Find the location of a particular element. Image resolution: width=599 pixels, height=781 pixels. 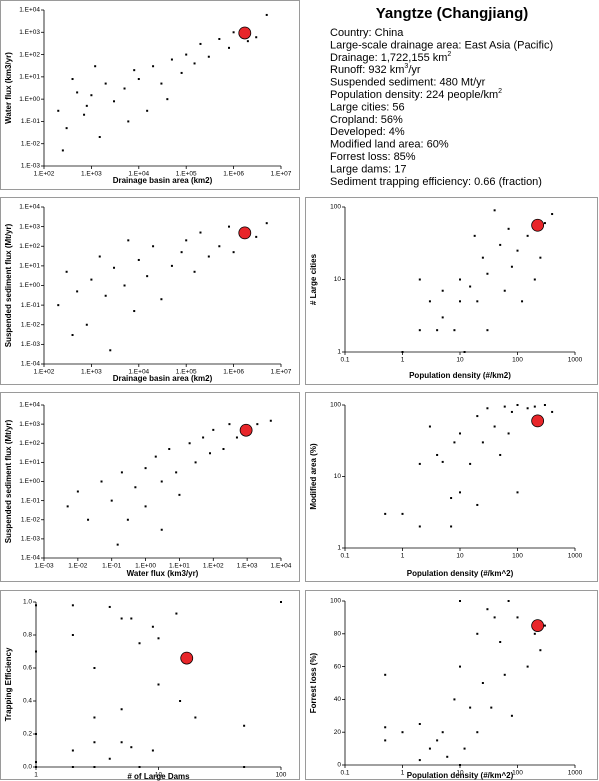

y-tick-label: 1.0 is located at coordinates (27, 602).